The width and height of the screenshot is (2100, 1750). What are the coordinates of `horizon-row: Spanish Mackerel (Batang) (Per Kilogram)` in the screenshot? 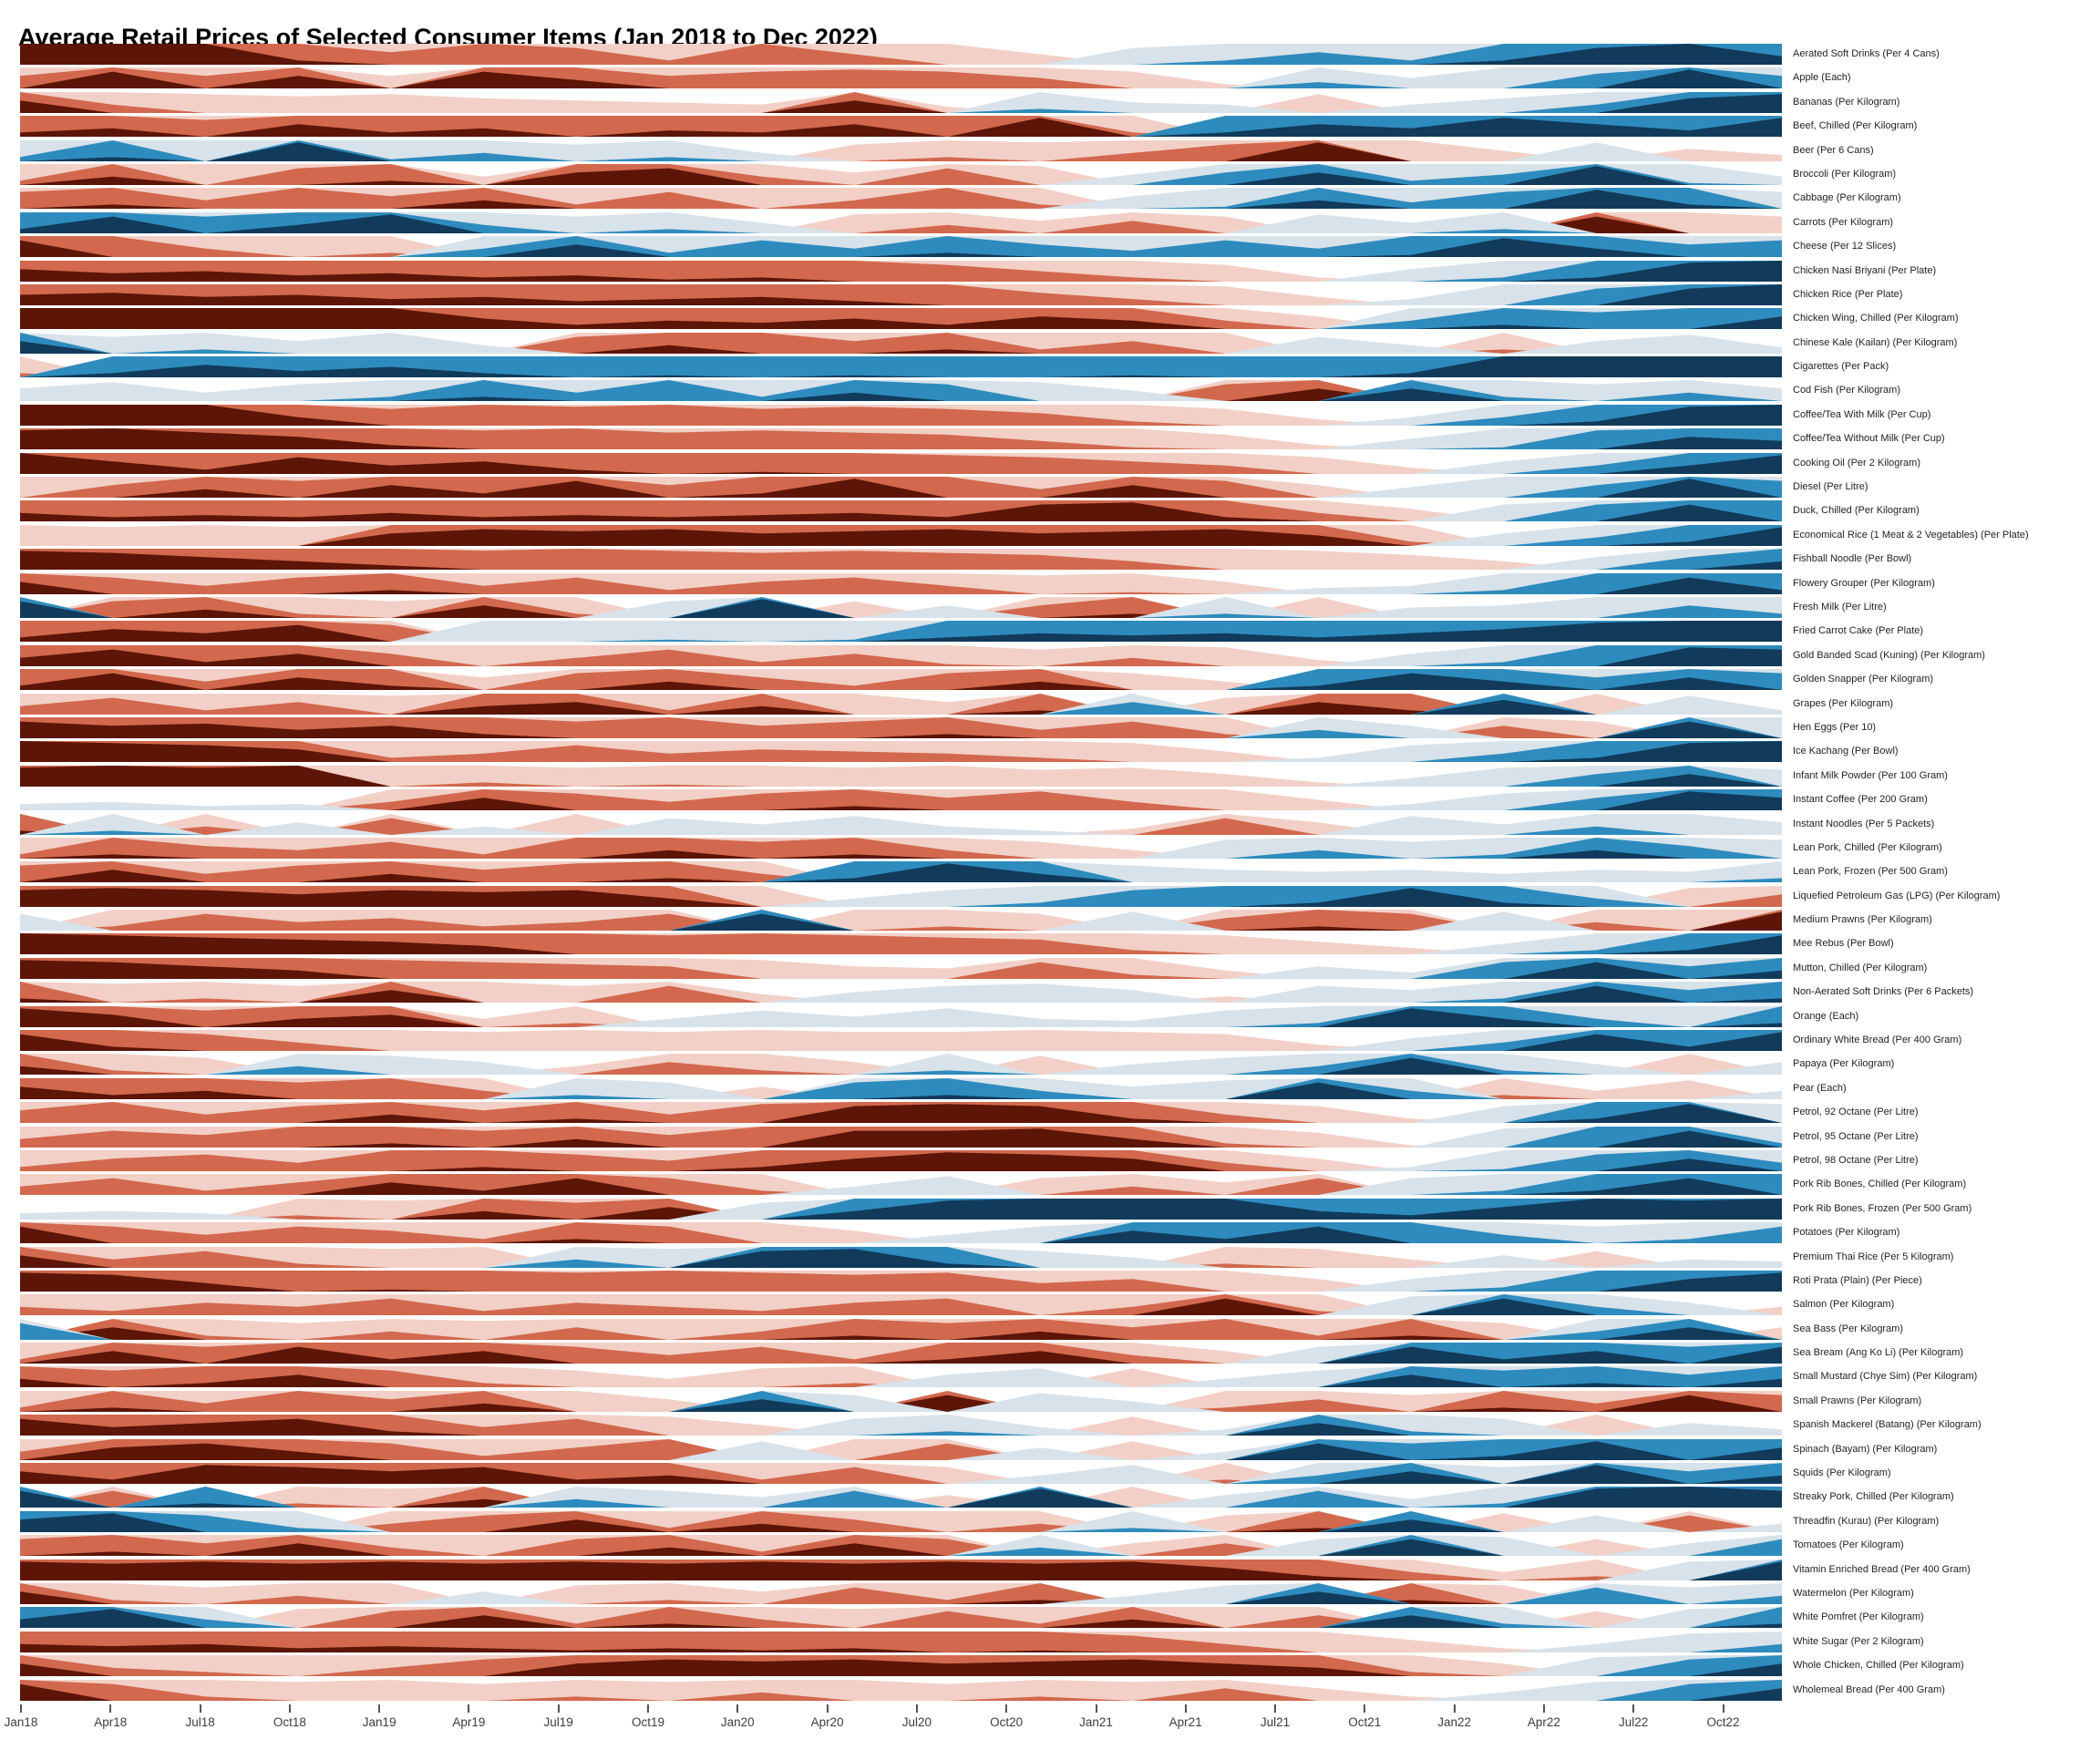 It's located at (1024, 1426).